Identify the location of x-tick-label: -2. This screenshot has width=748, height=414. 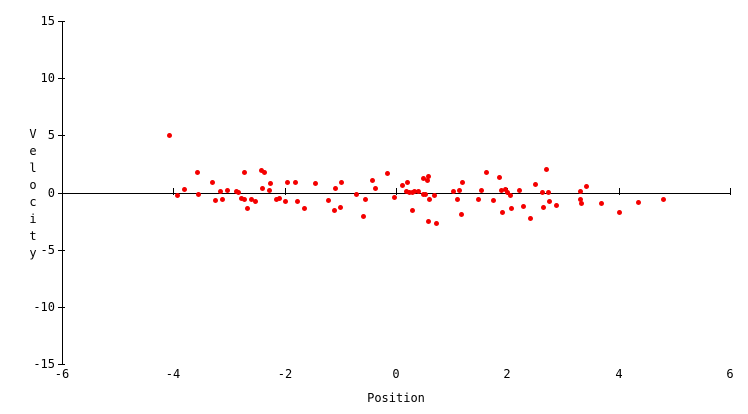
(285, 374).